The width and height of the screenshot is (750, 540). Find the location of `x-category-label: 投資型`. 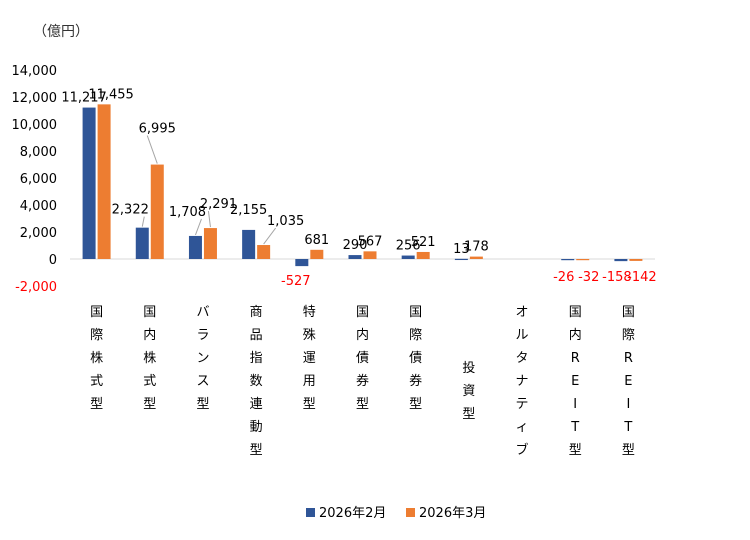

x-category-label: 投資型 is located at coordinates (468, 391).